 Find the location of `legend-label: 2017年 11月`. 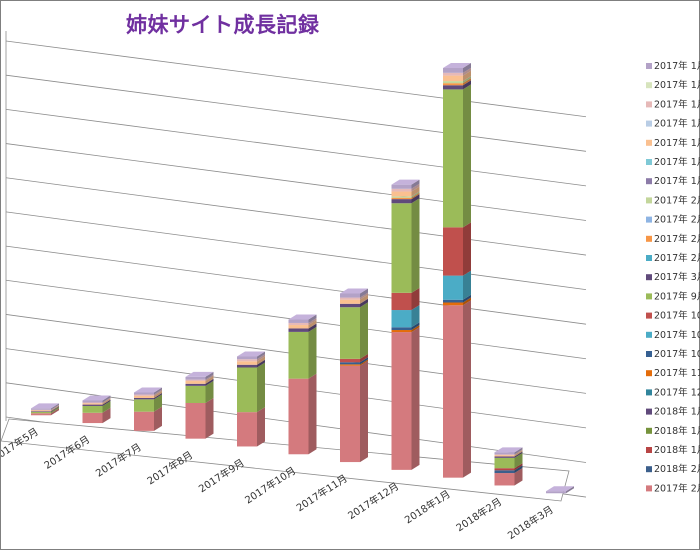

legend-label: 2017年 11月 is located at coordinates (677, 373).